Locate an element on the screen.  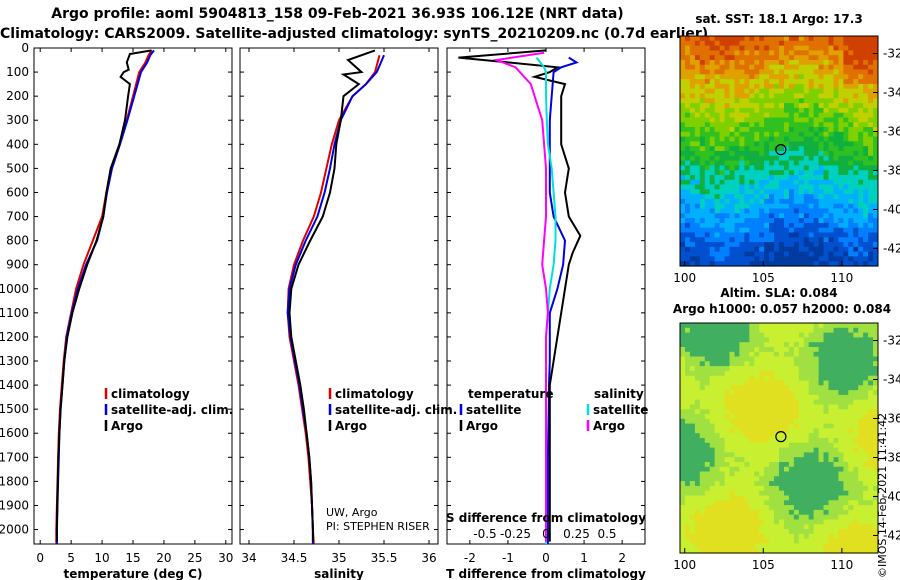
series-line is located at coordinates (520, 295).